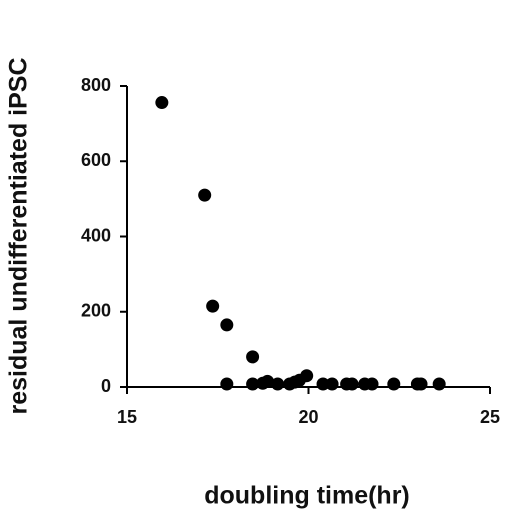 This screenshot has width=507, height=530. Describe the element at coordinates (19, 235) in the screenshot. I see `y-axis-title: residual undifferentiated iPSC` at that location.